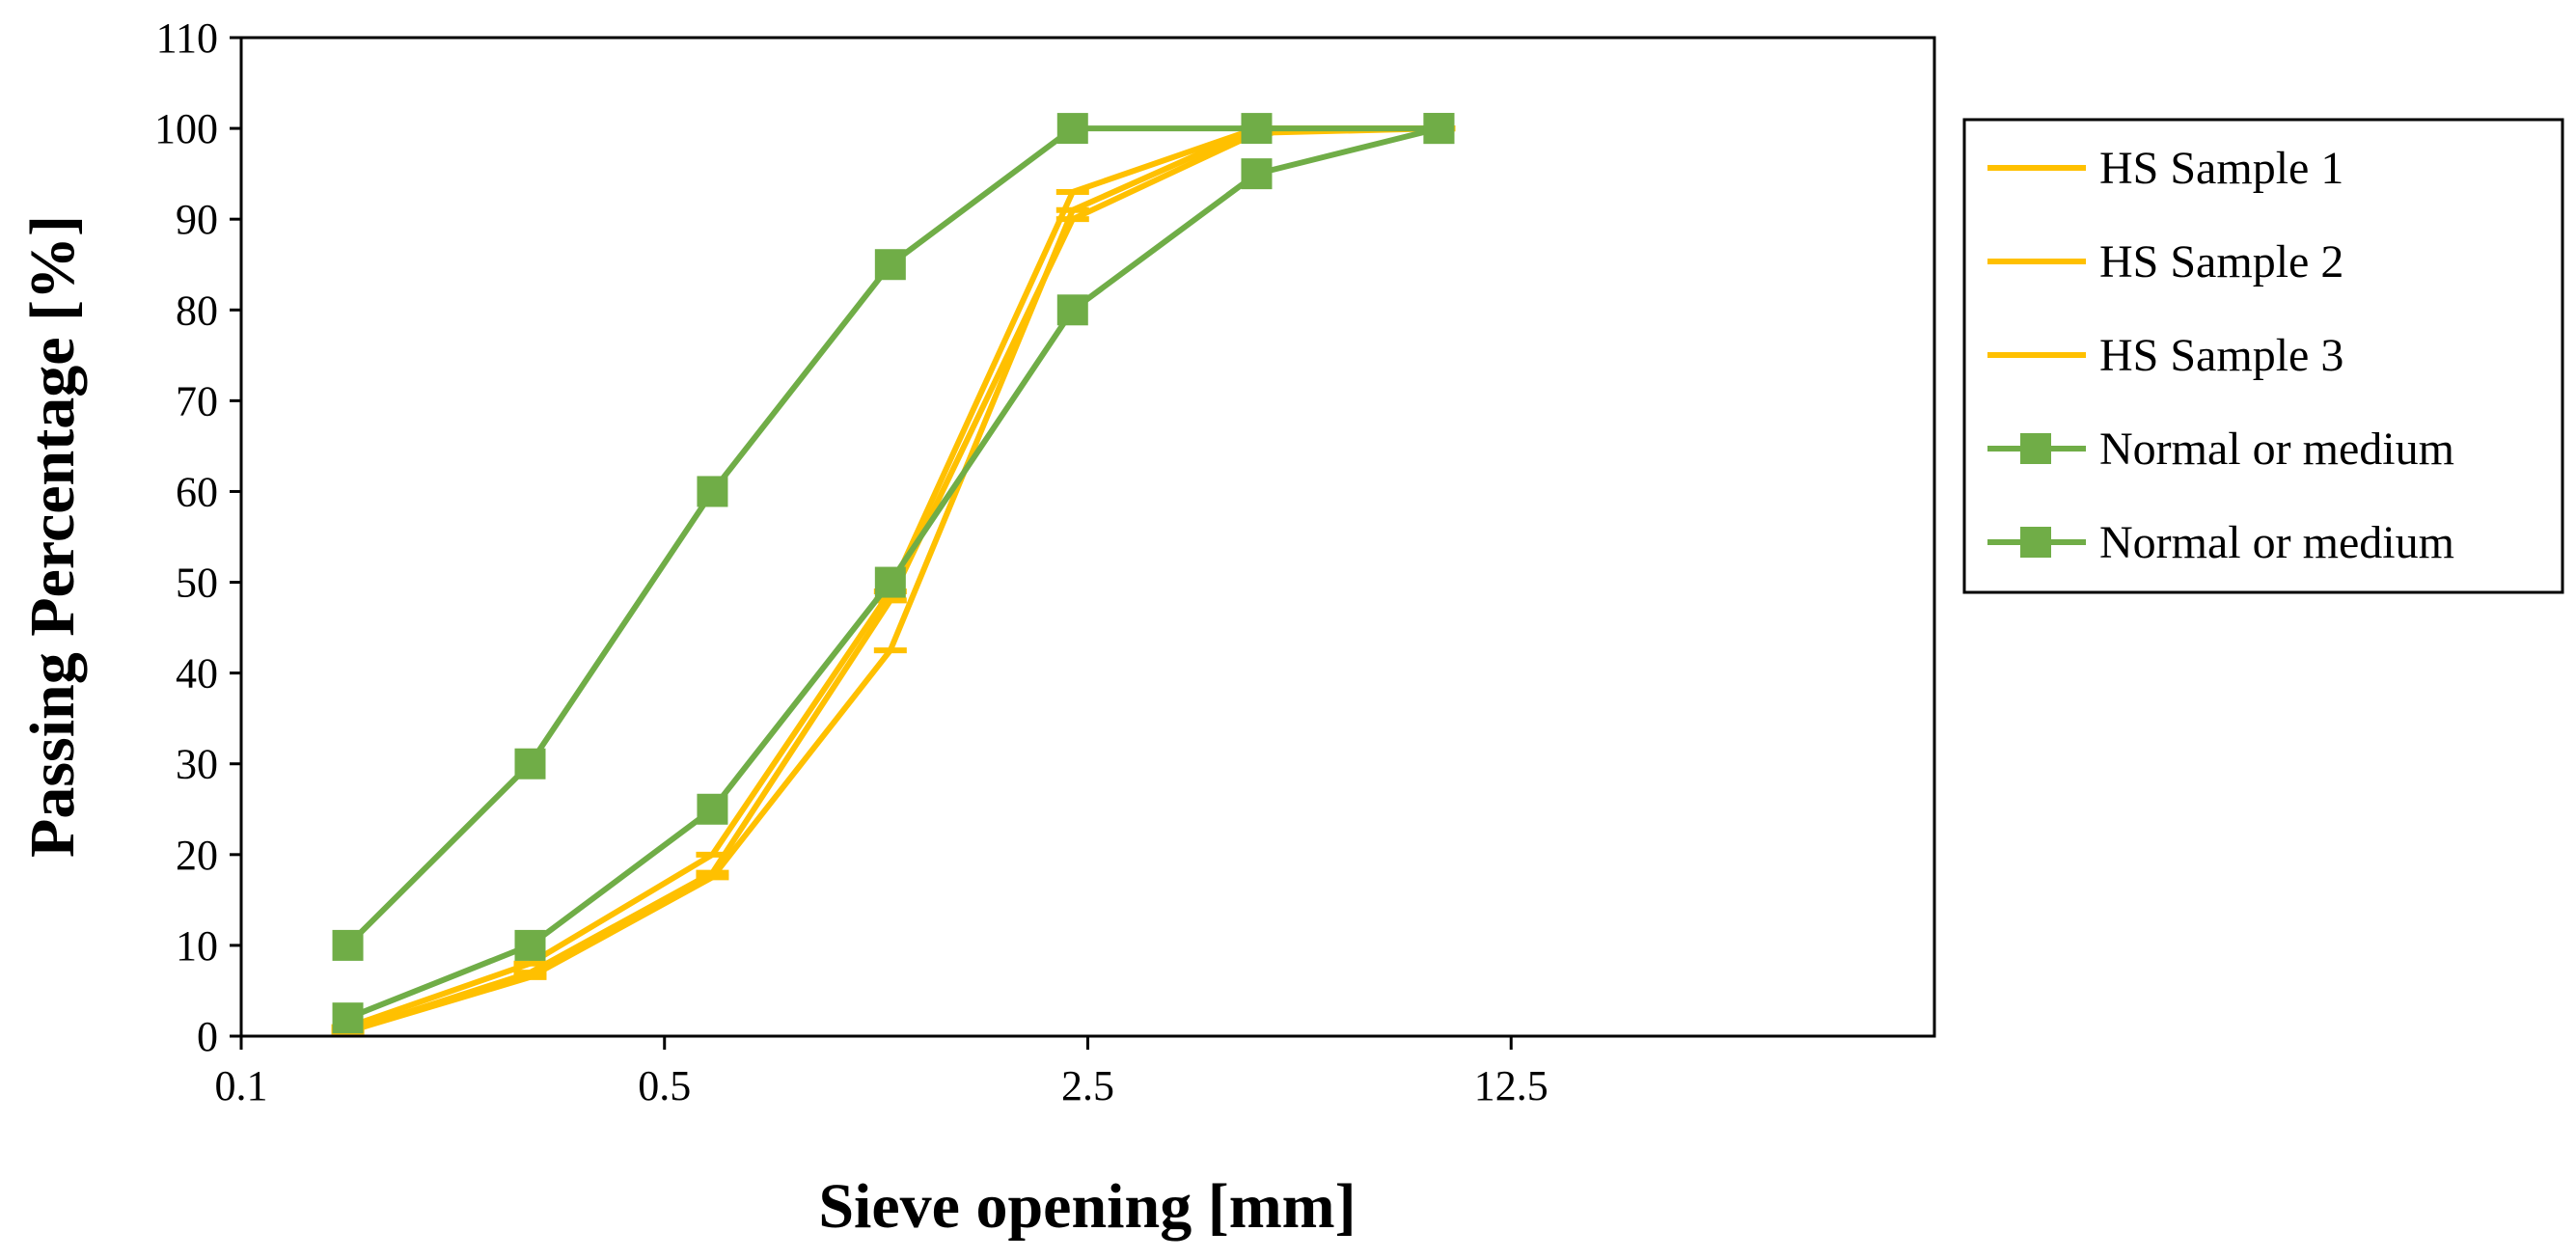 The height and width of the screenshot is (1259, 2576). Describe the element at coordinates (664, 1085) in the screenshot. I see `x-tick-label: 0.5` at that location.